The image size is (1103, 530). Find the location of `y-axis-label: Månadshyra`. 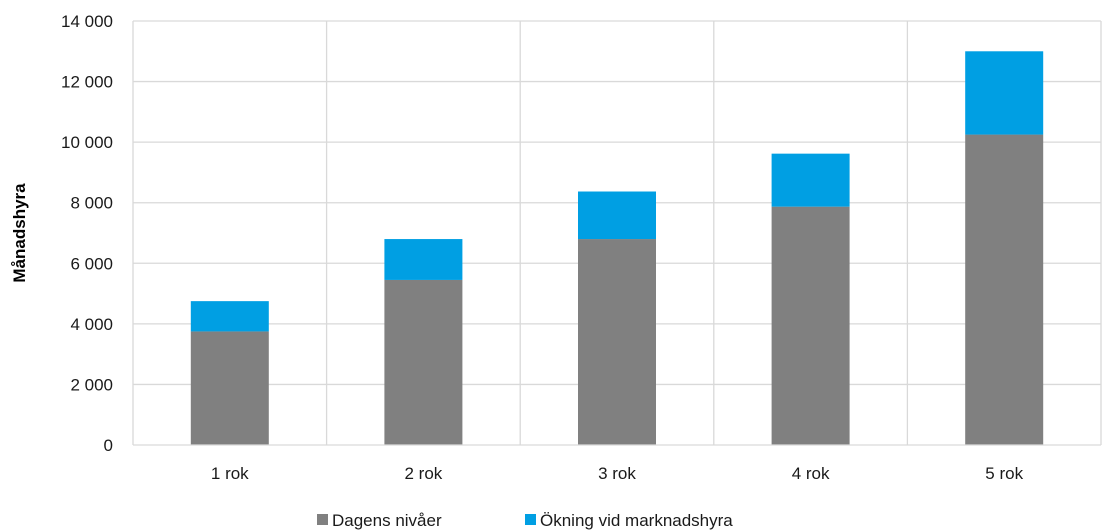

y-axis-label: Månadshyra is located at coordinates (19, 233).